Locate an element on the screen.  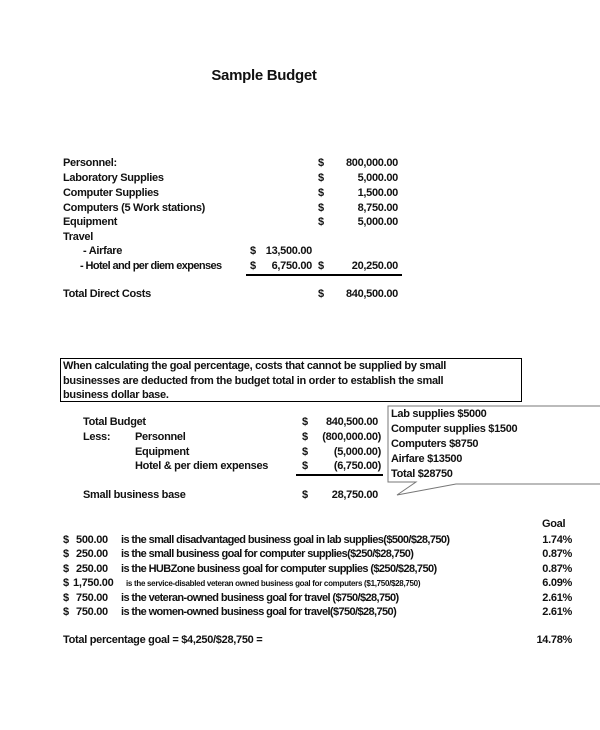
total-goal-pct: 14.78% is located at coordinates (554, 640).